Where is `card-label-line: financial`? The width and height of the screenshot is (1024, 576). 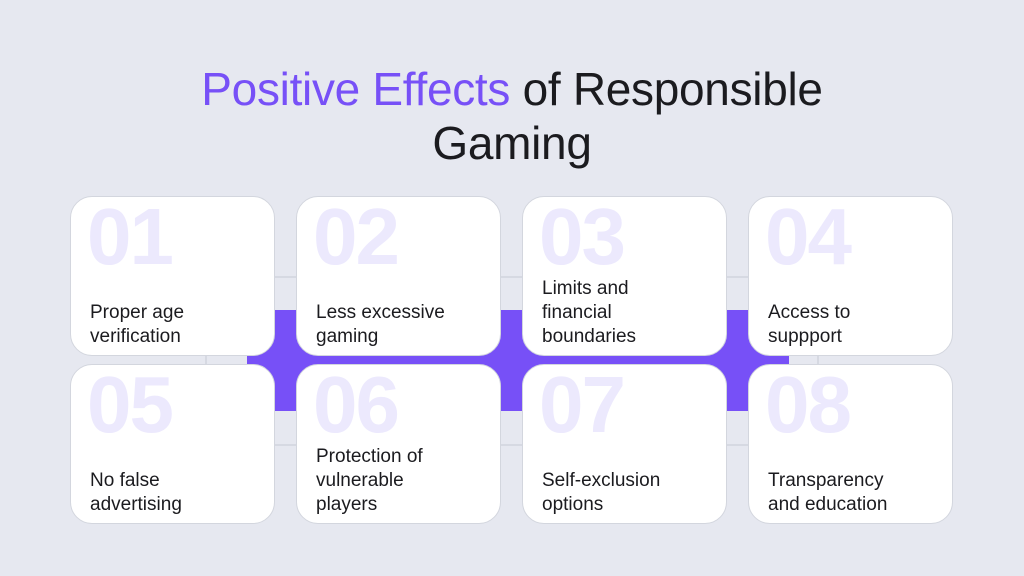
card-label-line: financial is located at coordinates (577, 312).